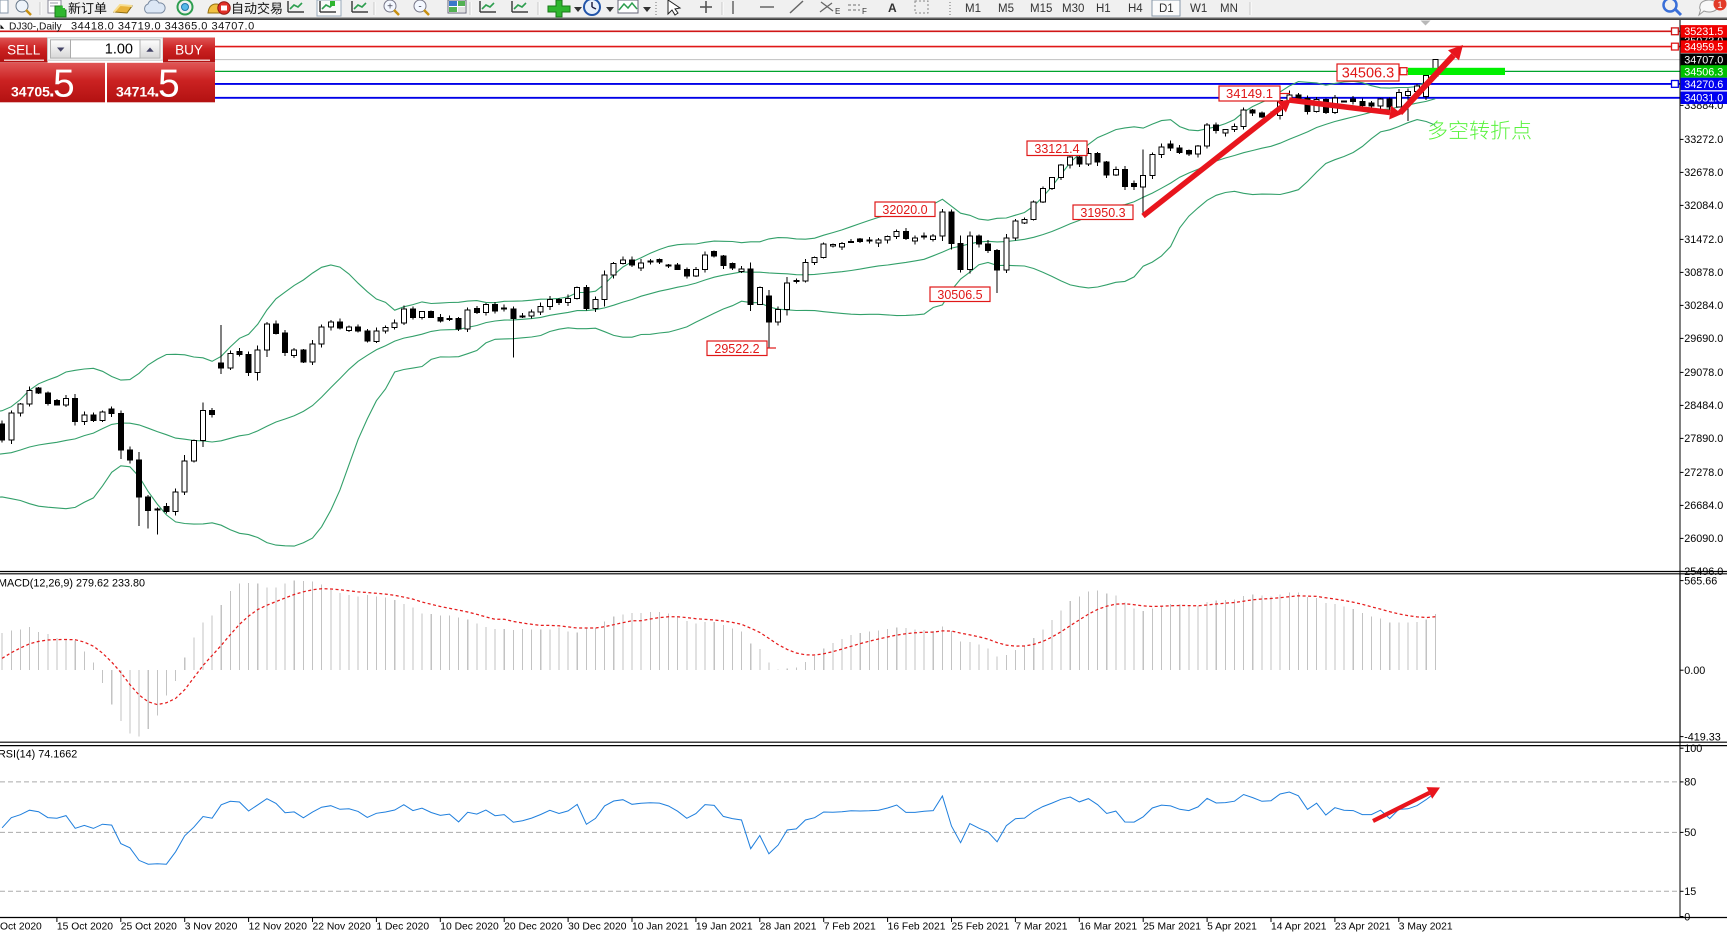 Image resolution: width=1727 pixels, height=934 pixels. I want to click on svg-text: 34707.0, so click(1703, 61).